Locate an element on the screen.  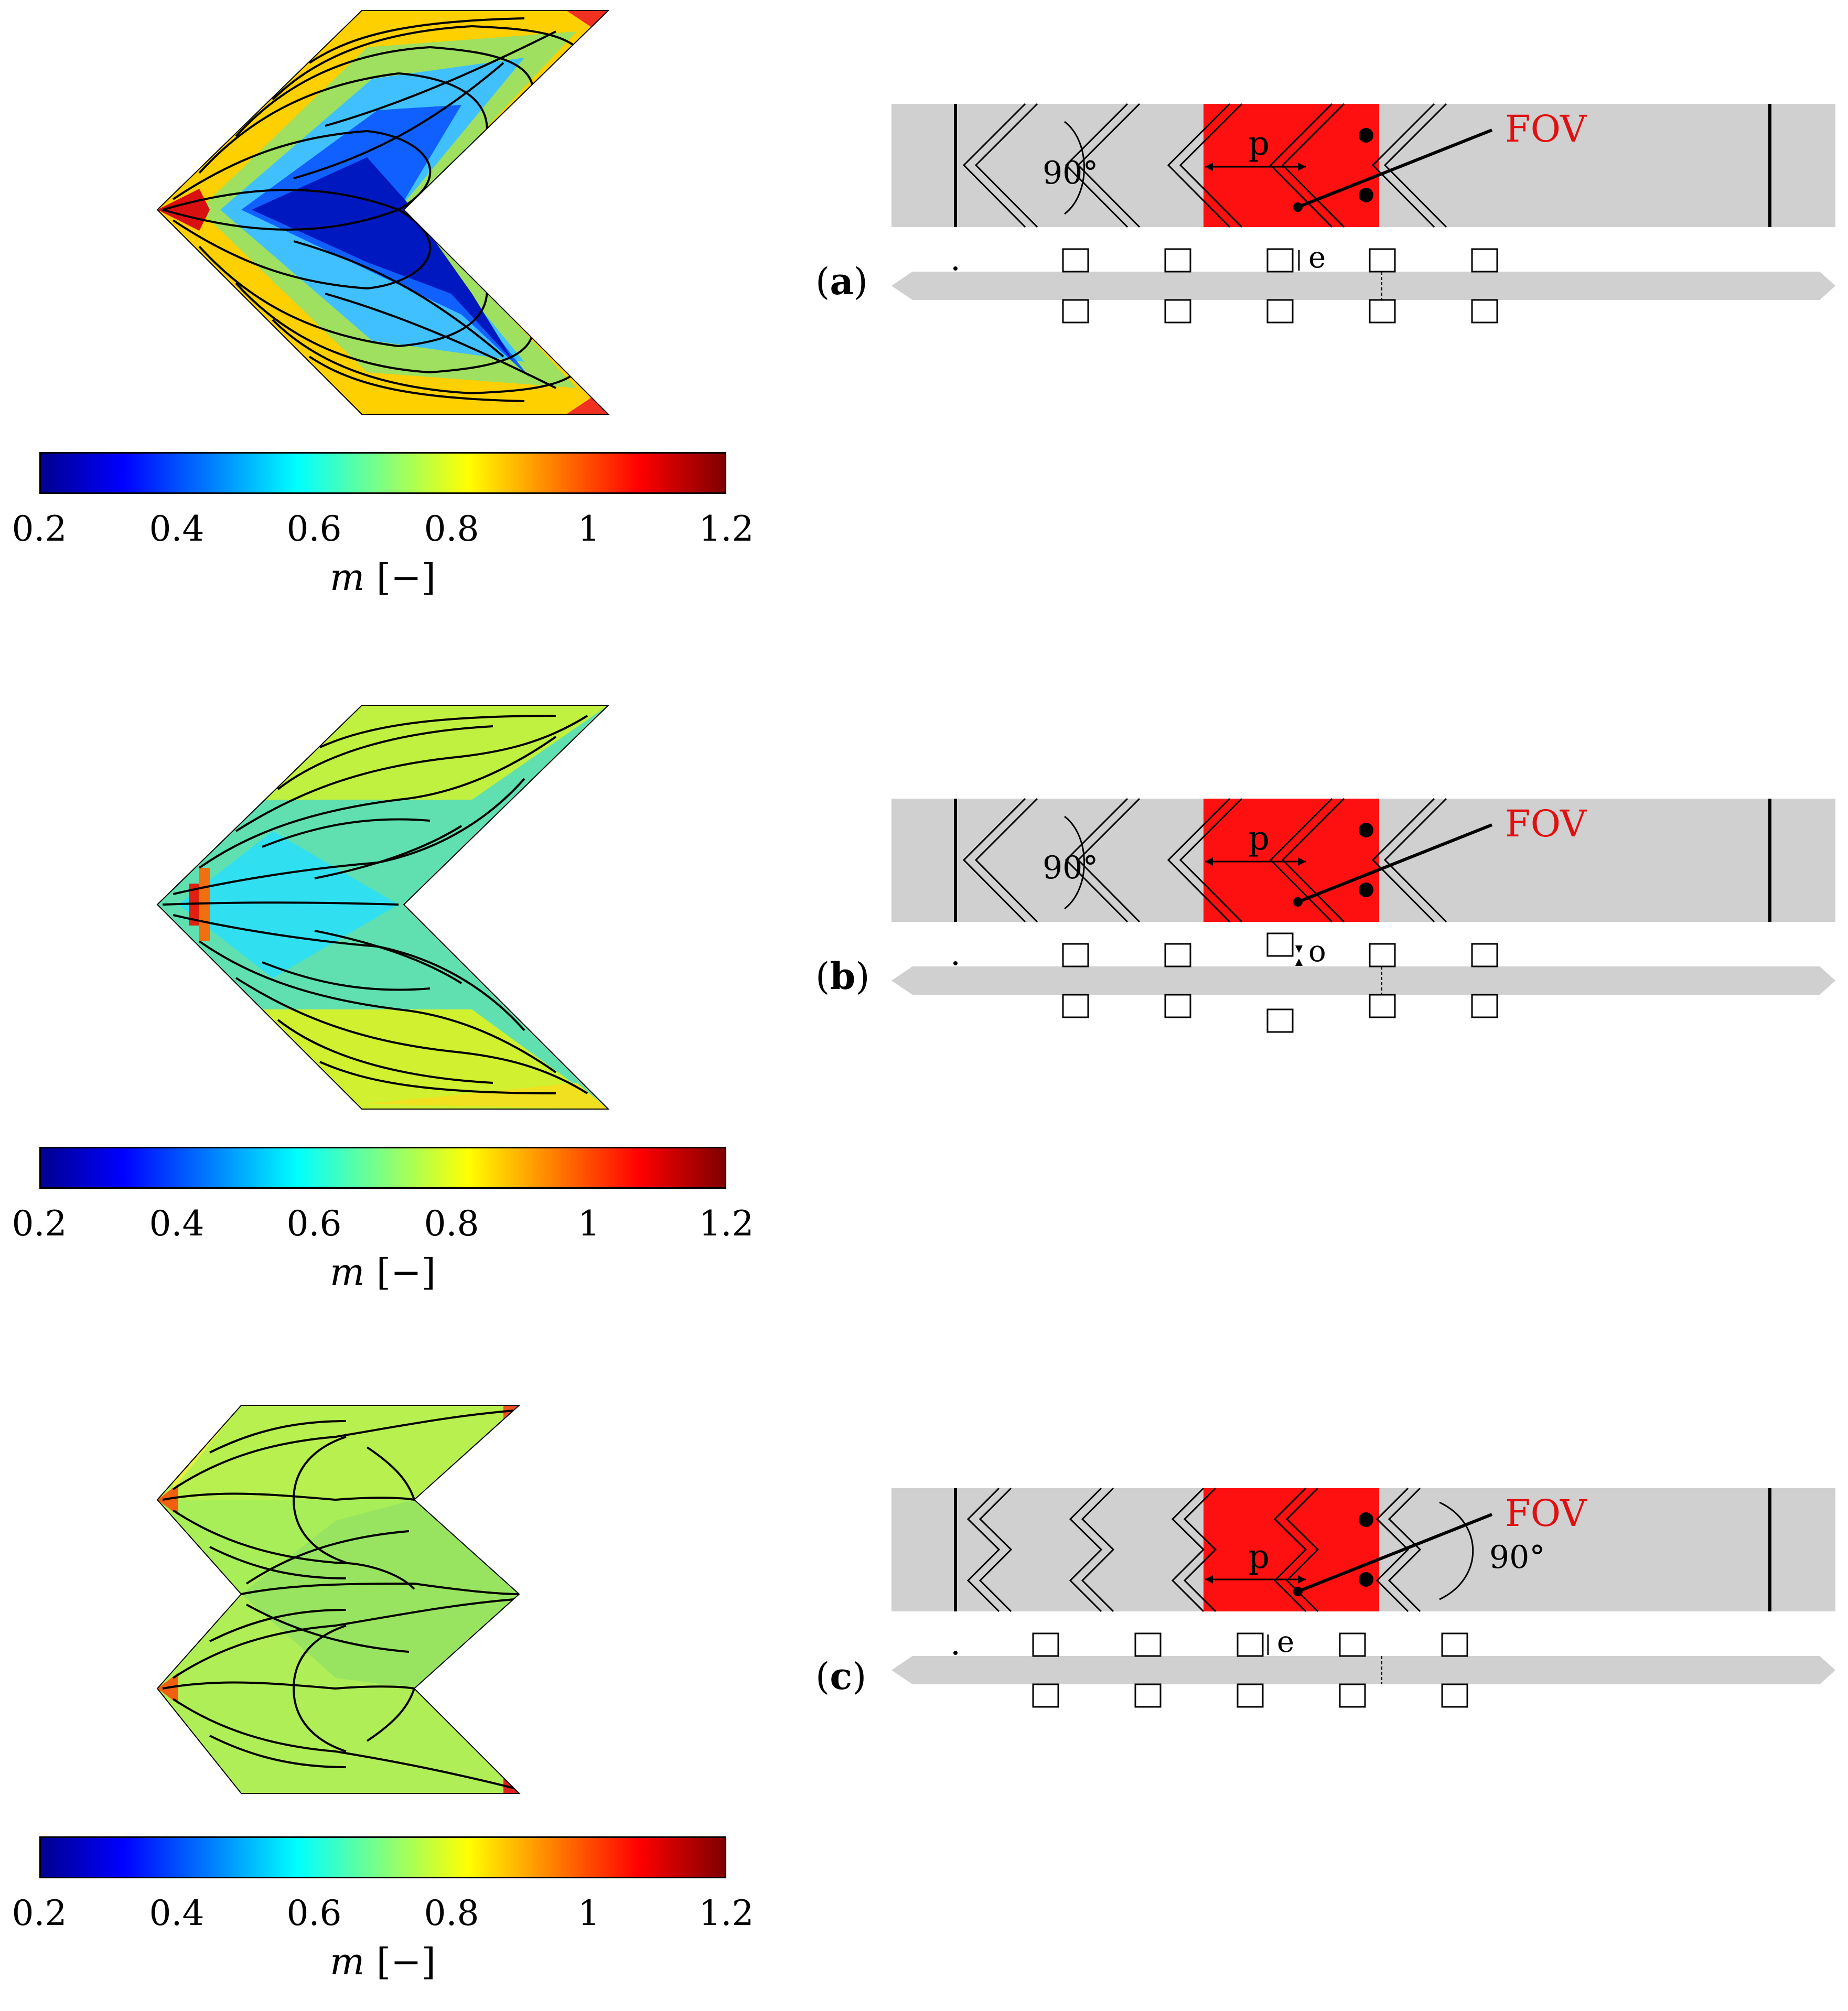
panel-label-a: (a) is located at coordinates (841, 281).